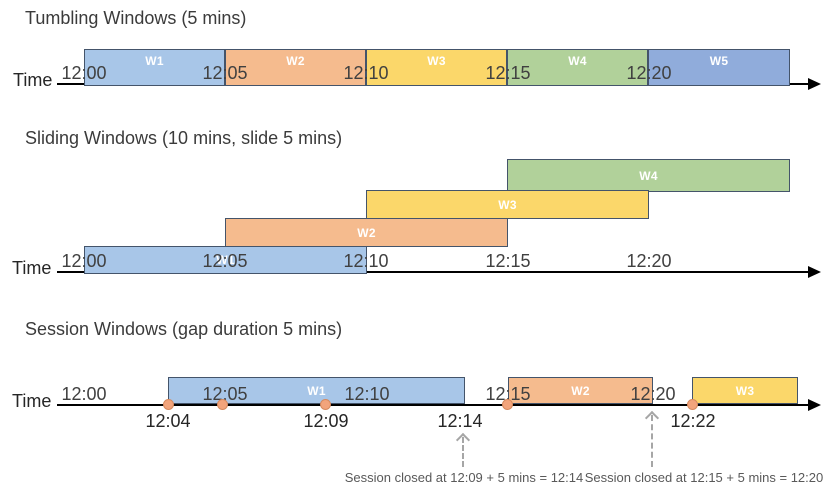 The height and width of the screenshot is (498, 829). I want to click on tumbling-window-w4: W4, so click(577, 67).